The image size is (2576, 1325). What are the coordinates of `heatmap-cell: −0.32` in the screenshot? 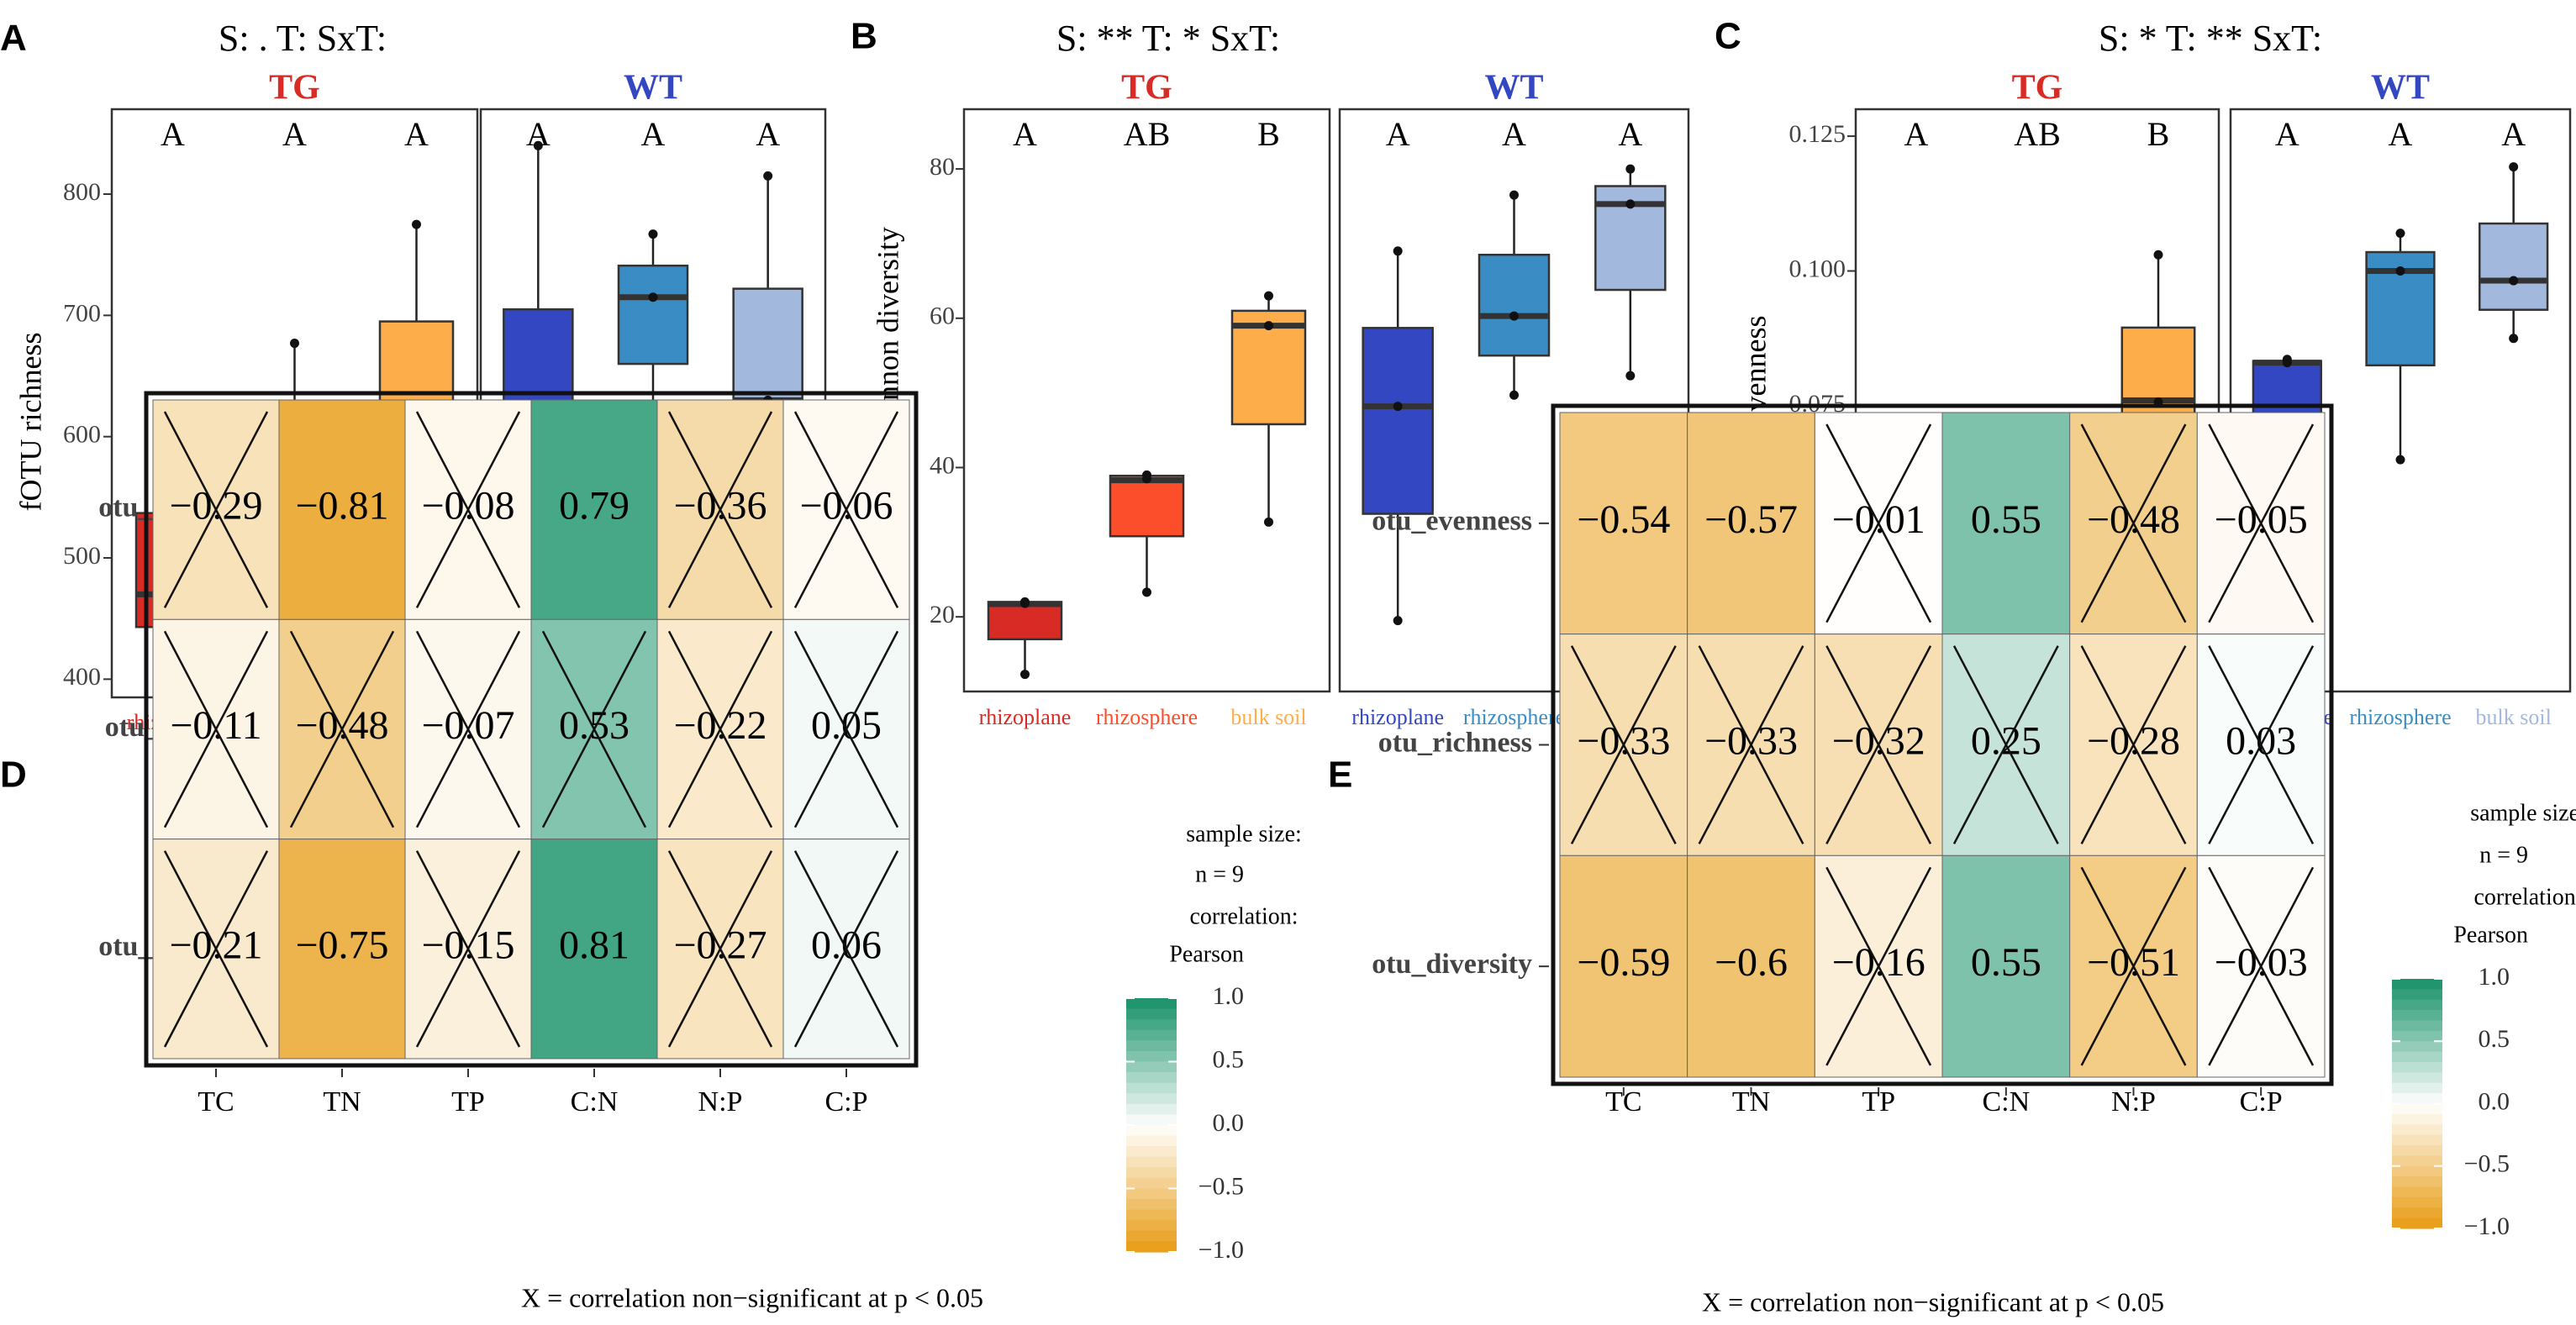 It's located at (1878, 745).